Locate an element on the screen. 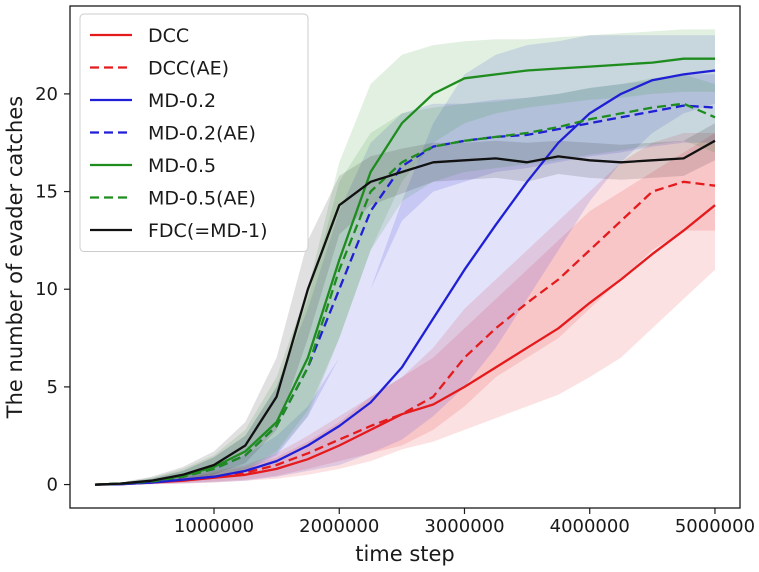 The height and width of the screenshot is (572, 759). legend-label-md-0-2-ae: MD-0.2(AE) is located at coordinates (202, 134).